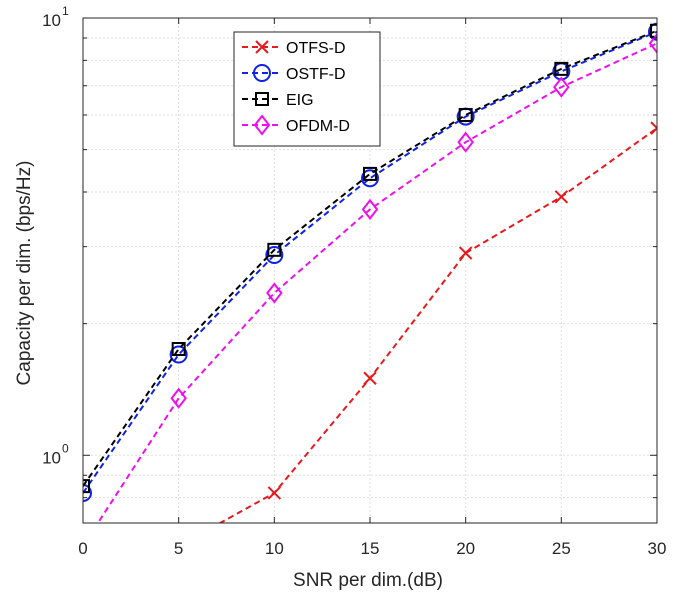  Describe the element at coordinates (24, 273) in the screenshot. I see `y-axis-label: Capacity per dim. (bps/Hz)` at that location.